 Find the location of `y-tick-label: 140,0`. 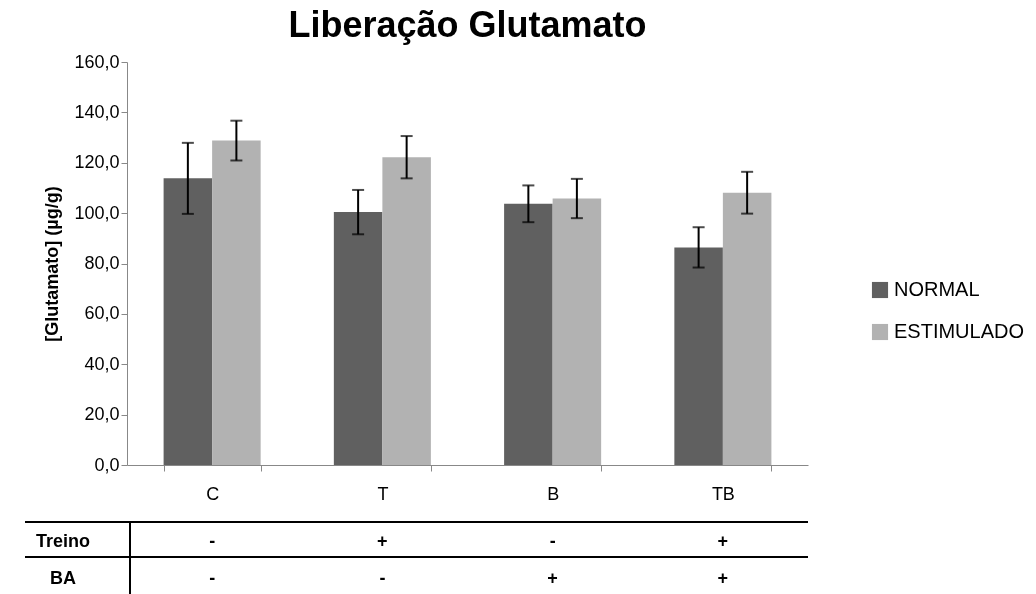

y-tick-label: 140,0 is located at coordinates (97, 111).